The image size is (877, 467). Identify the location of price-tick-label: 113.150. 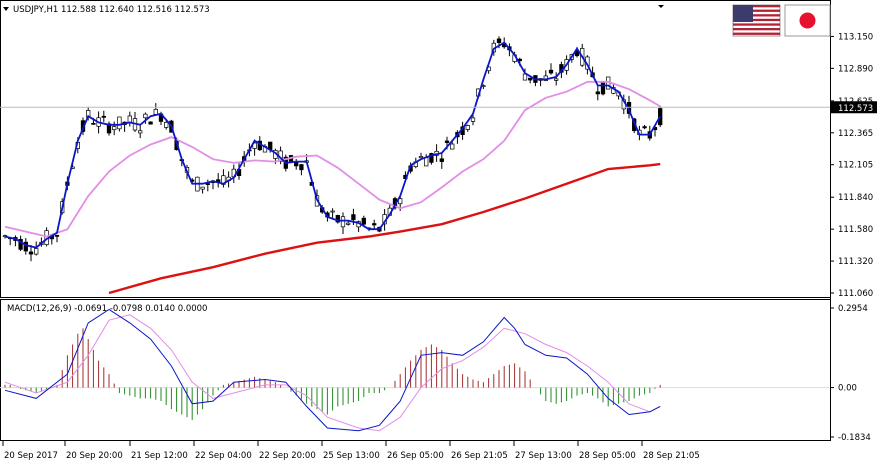
(855, 37).